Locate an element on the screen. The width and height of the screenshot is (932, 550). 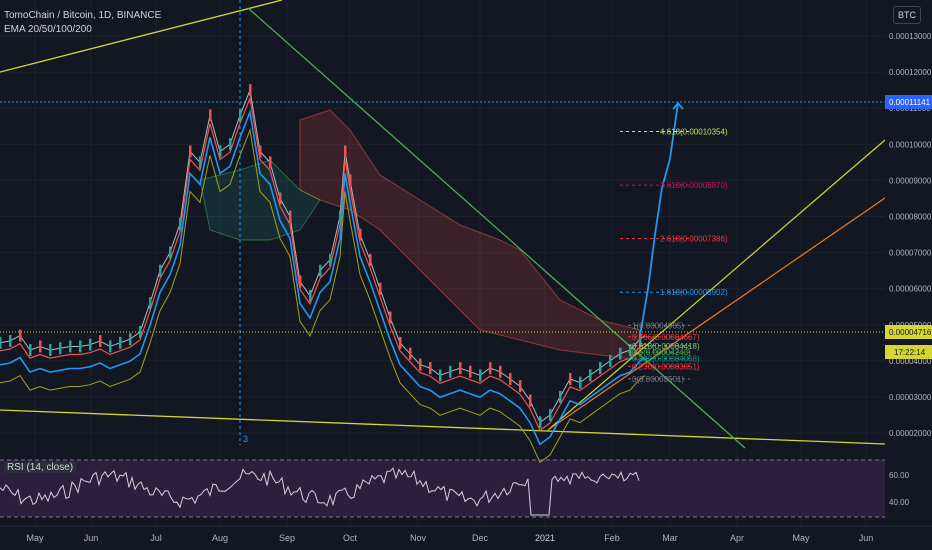
projection-arrow is located at coordinates (678, 105).